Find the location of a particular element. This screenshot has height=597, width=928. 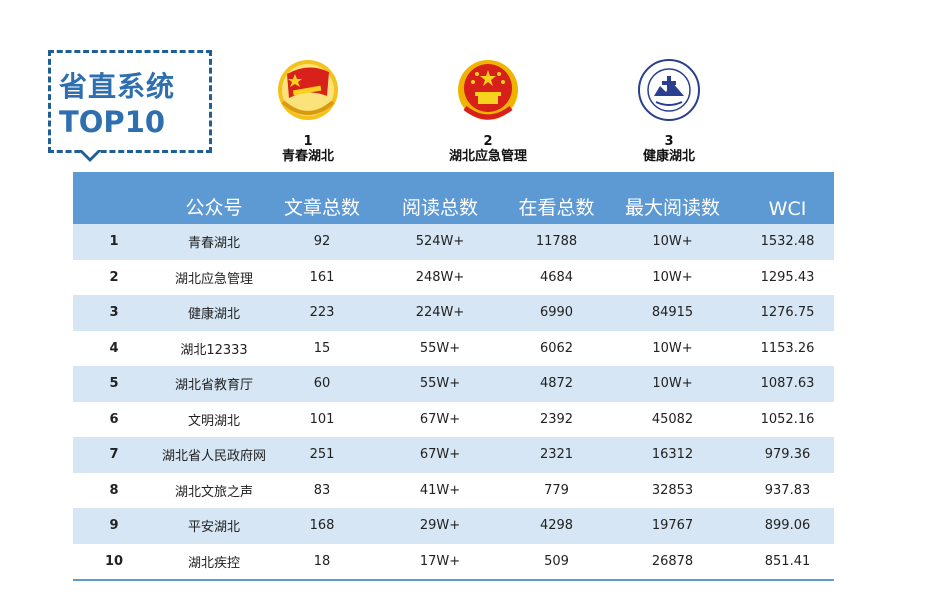

cell-wci: 1532.48 is located at coordinates (787, 242).